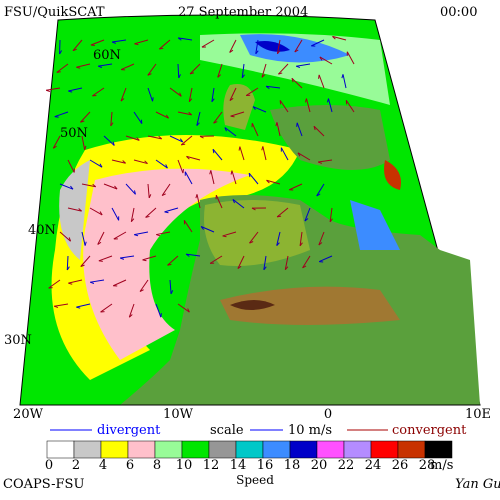 The width and height of the screenshot is (500, 500). Describe the element at coordinates (249, 456) in the screenshot. I see `colorbar: 0 2 4 6 8 10 12 14 16 18 20 22 24 26 28m/s` at that location.